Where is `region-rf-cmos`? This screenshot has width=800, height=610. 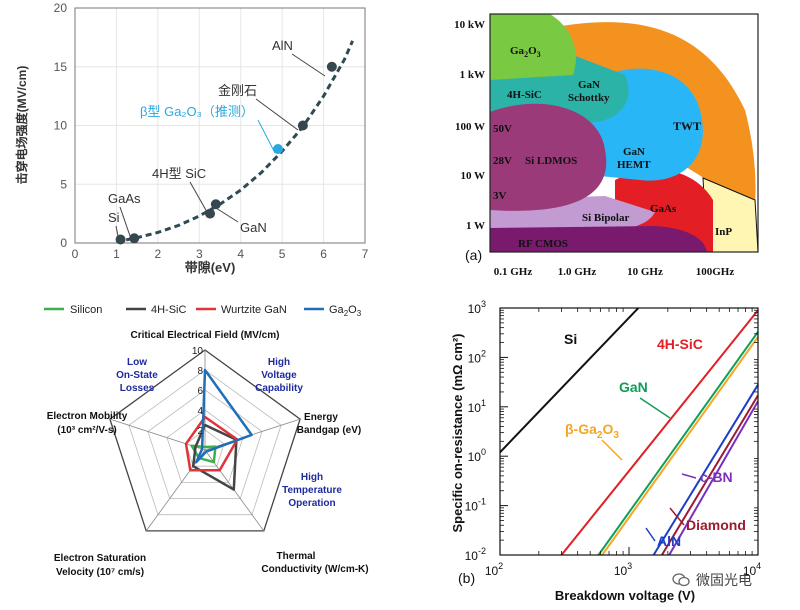 region-rf-cmos is located at coordinates (598, 239).